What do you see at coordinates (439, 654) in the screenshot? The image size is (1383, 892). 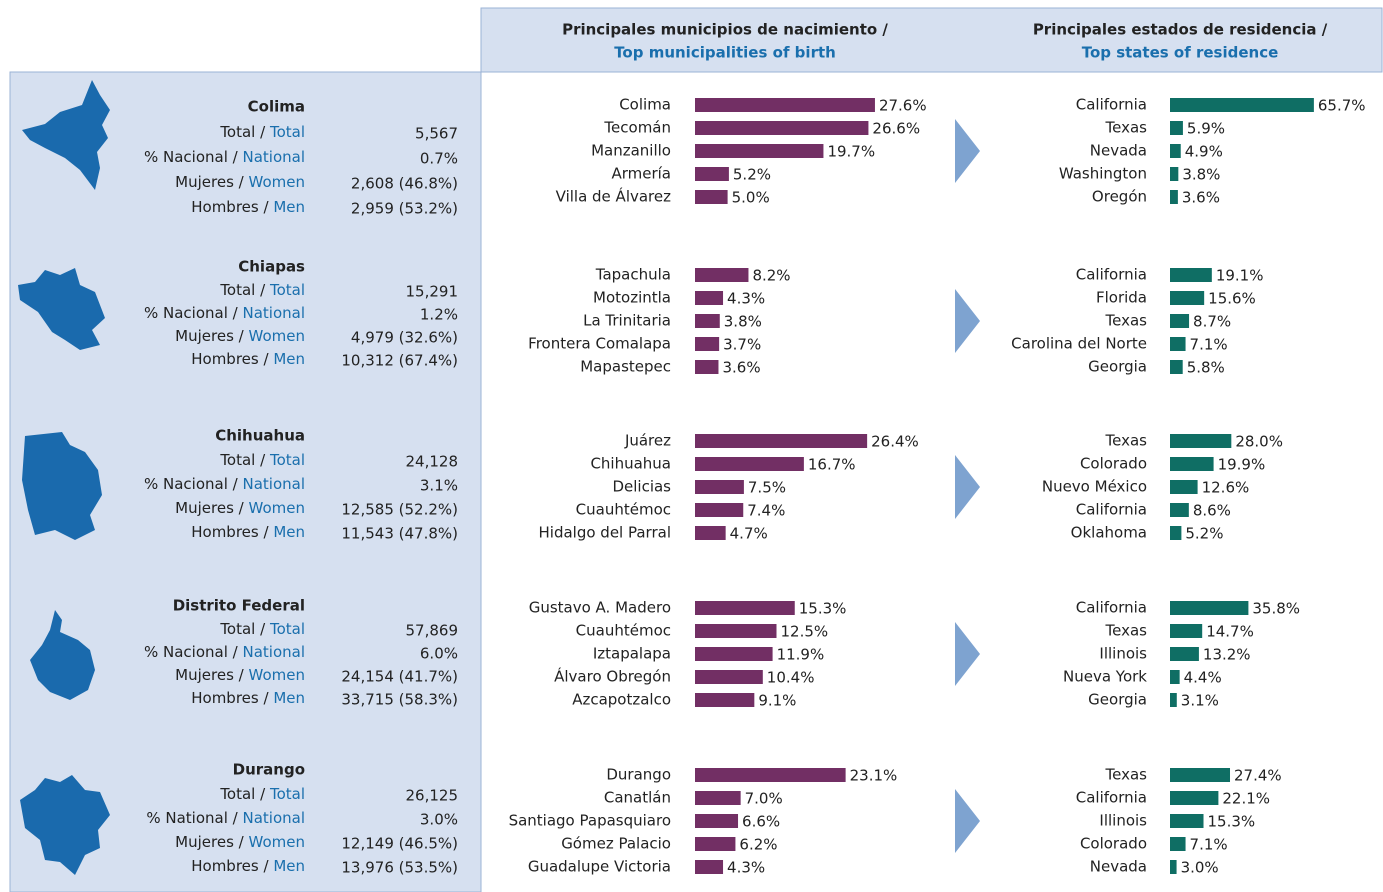 I see `stat-value: 6.0%` at bounding box center [439, 654].